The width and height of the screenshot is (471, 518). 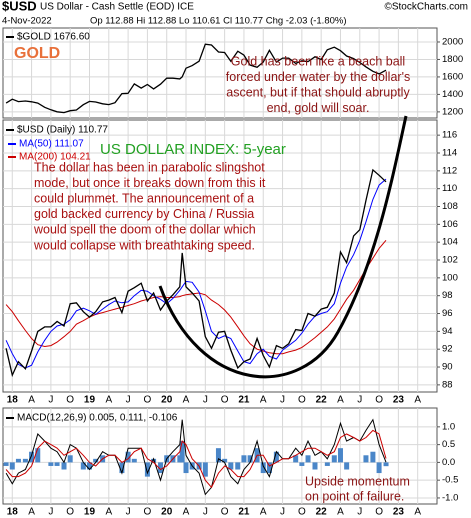 What do you see at coordinates (144, 230) in the screenshot?
I see `annotation: would spell the doom of the dollar which` at bounding box center [144, 230].